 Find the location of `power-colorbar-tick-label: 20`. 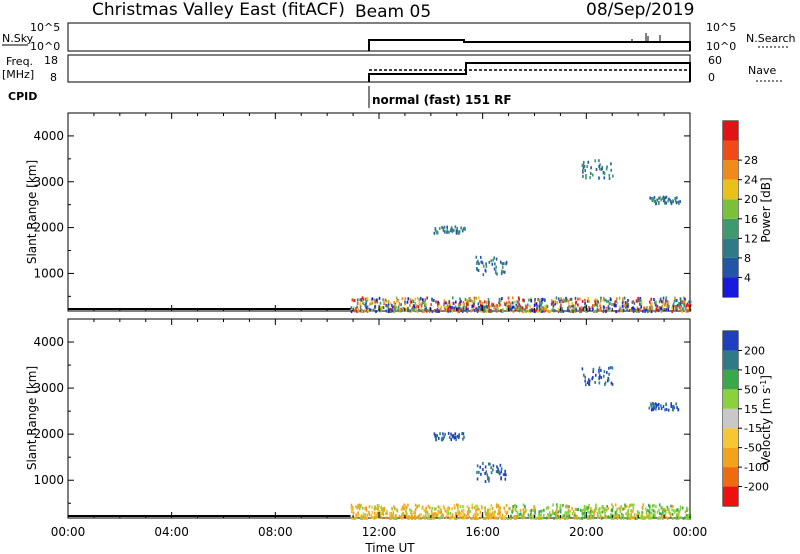

power-colorbar-tick-label: 20 is located at coordinates (751, 199).